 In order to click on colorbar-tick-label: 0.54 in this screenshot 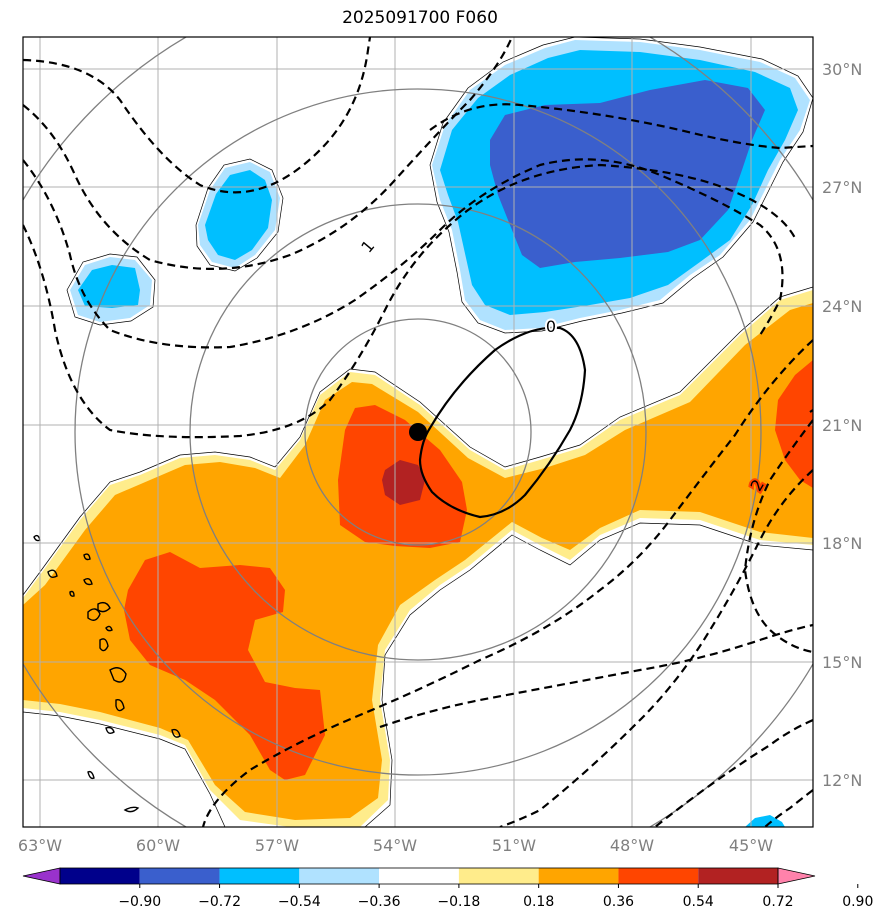, I will do `click(698, 902)`.